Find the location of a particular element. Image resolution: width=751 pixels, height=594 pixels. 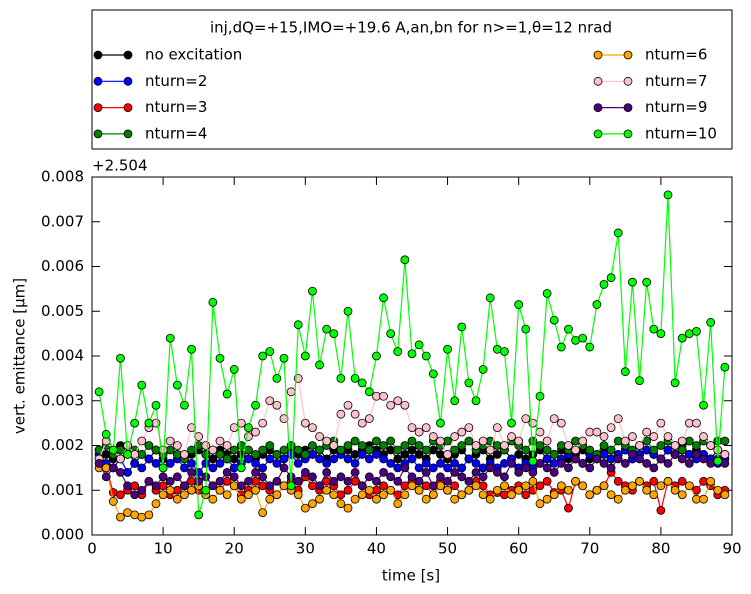

x-tick-label: 40 is located at coordinates (376, 549).